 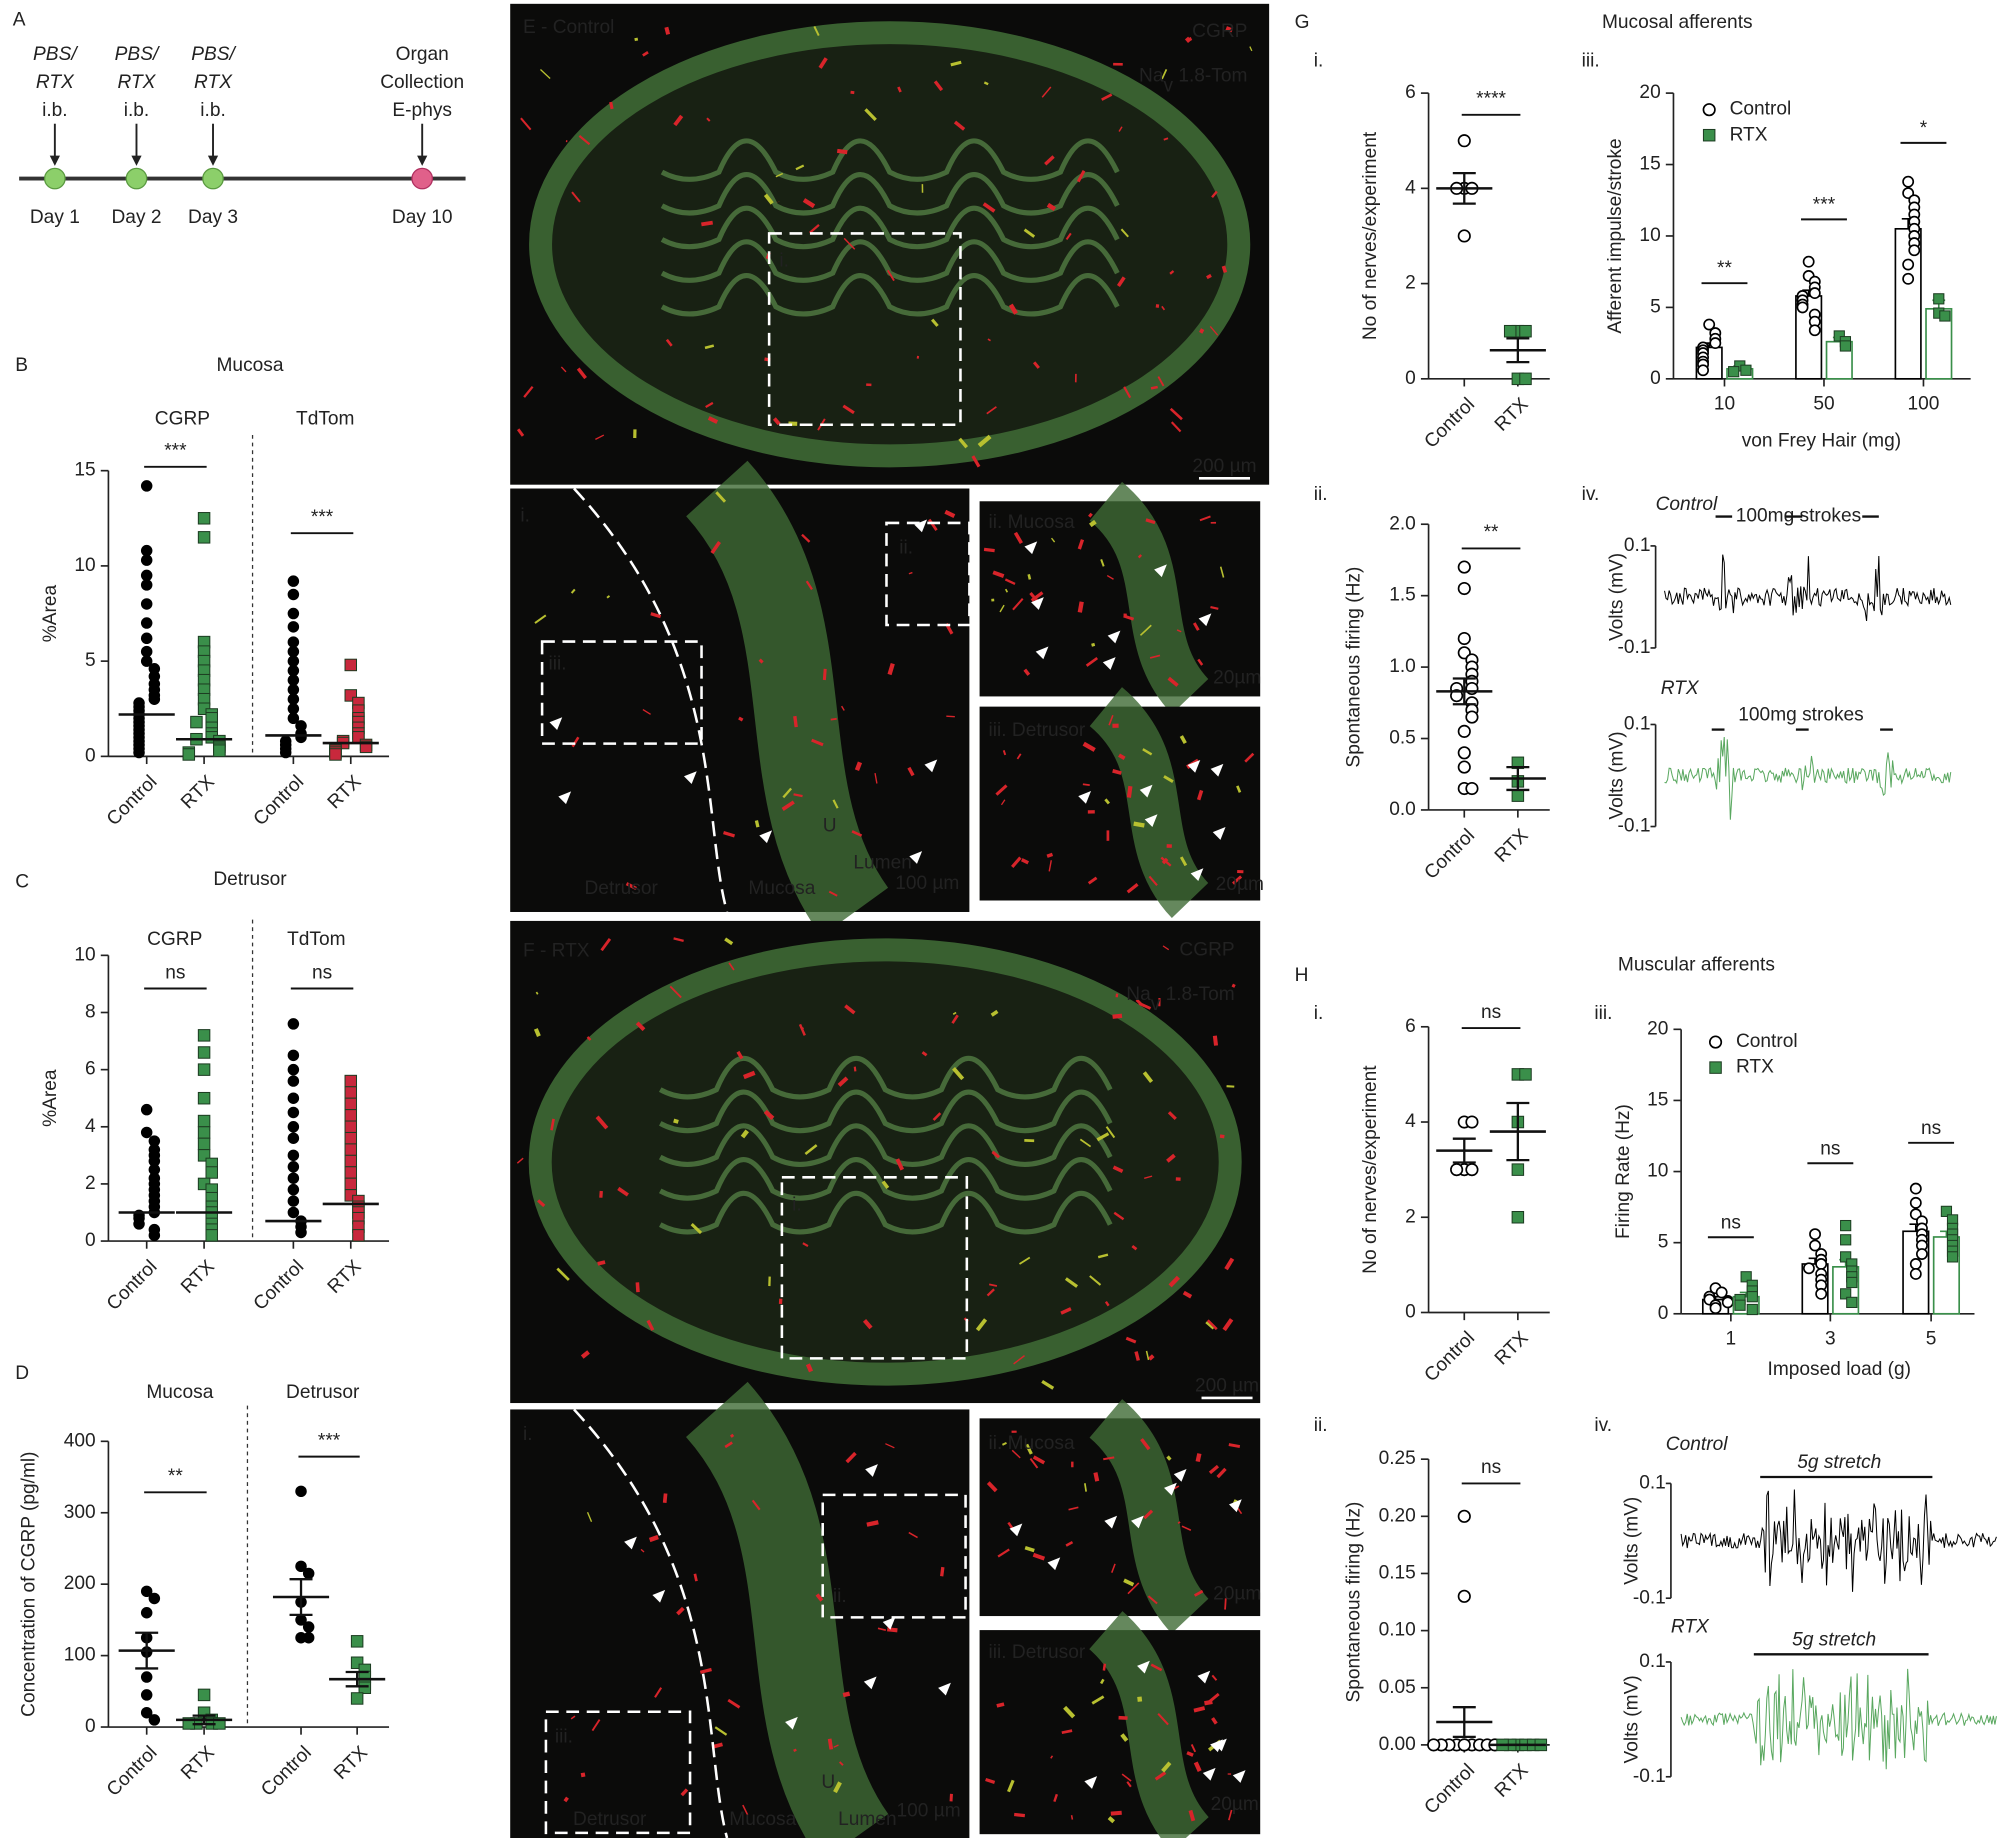 What do you see at coordinates (1697, 1444) in the screenshot?
I see `trace-name: Control` at bounding box center [1697, 1444].